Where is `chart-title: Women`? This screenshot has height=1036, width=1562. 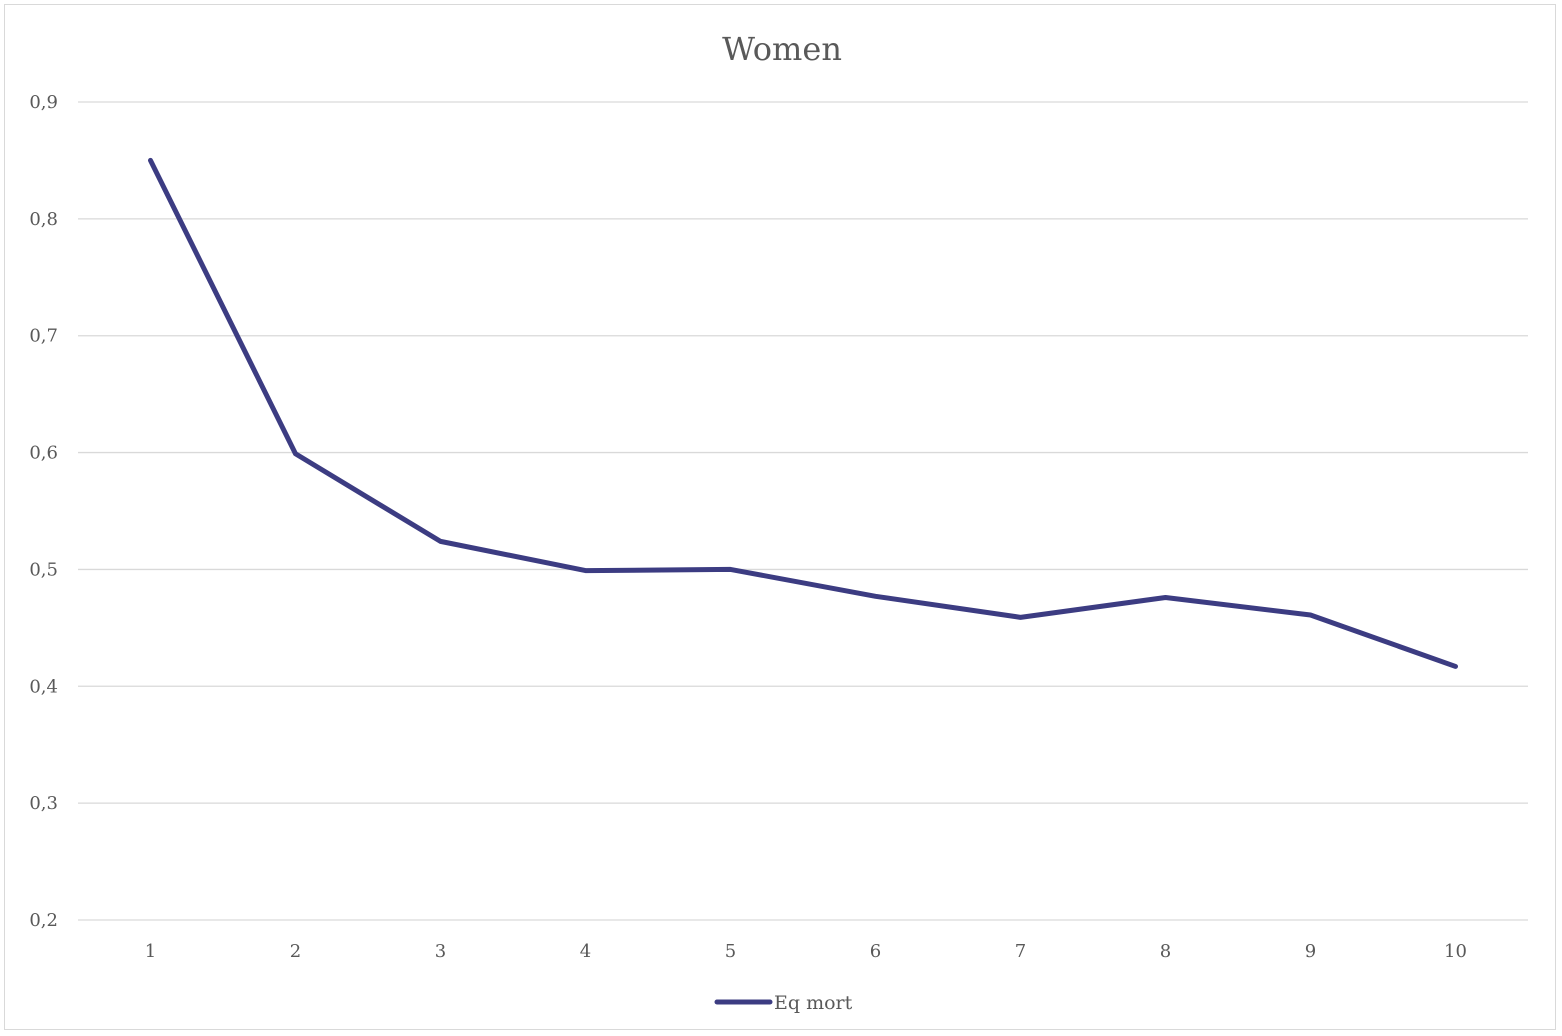 chart-title: Women is located at coordinates (782, 49).